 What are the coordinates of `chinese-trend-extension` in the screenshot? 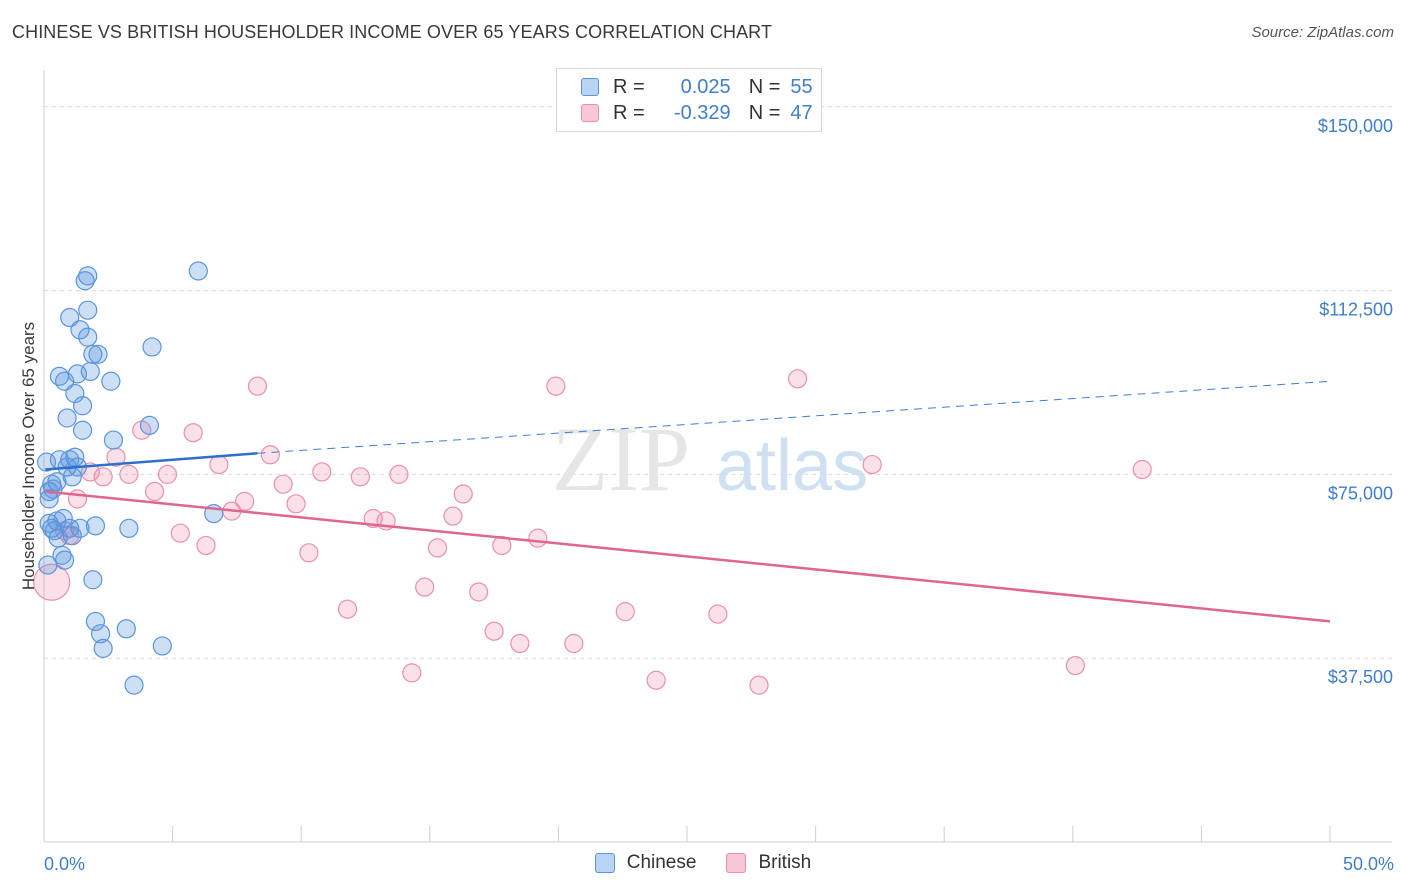 It's located at (794, 417).